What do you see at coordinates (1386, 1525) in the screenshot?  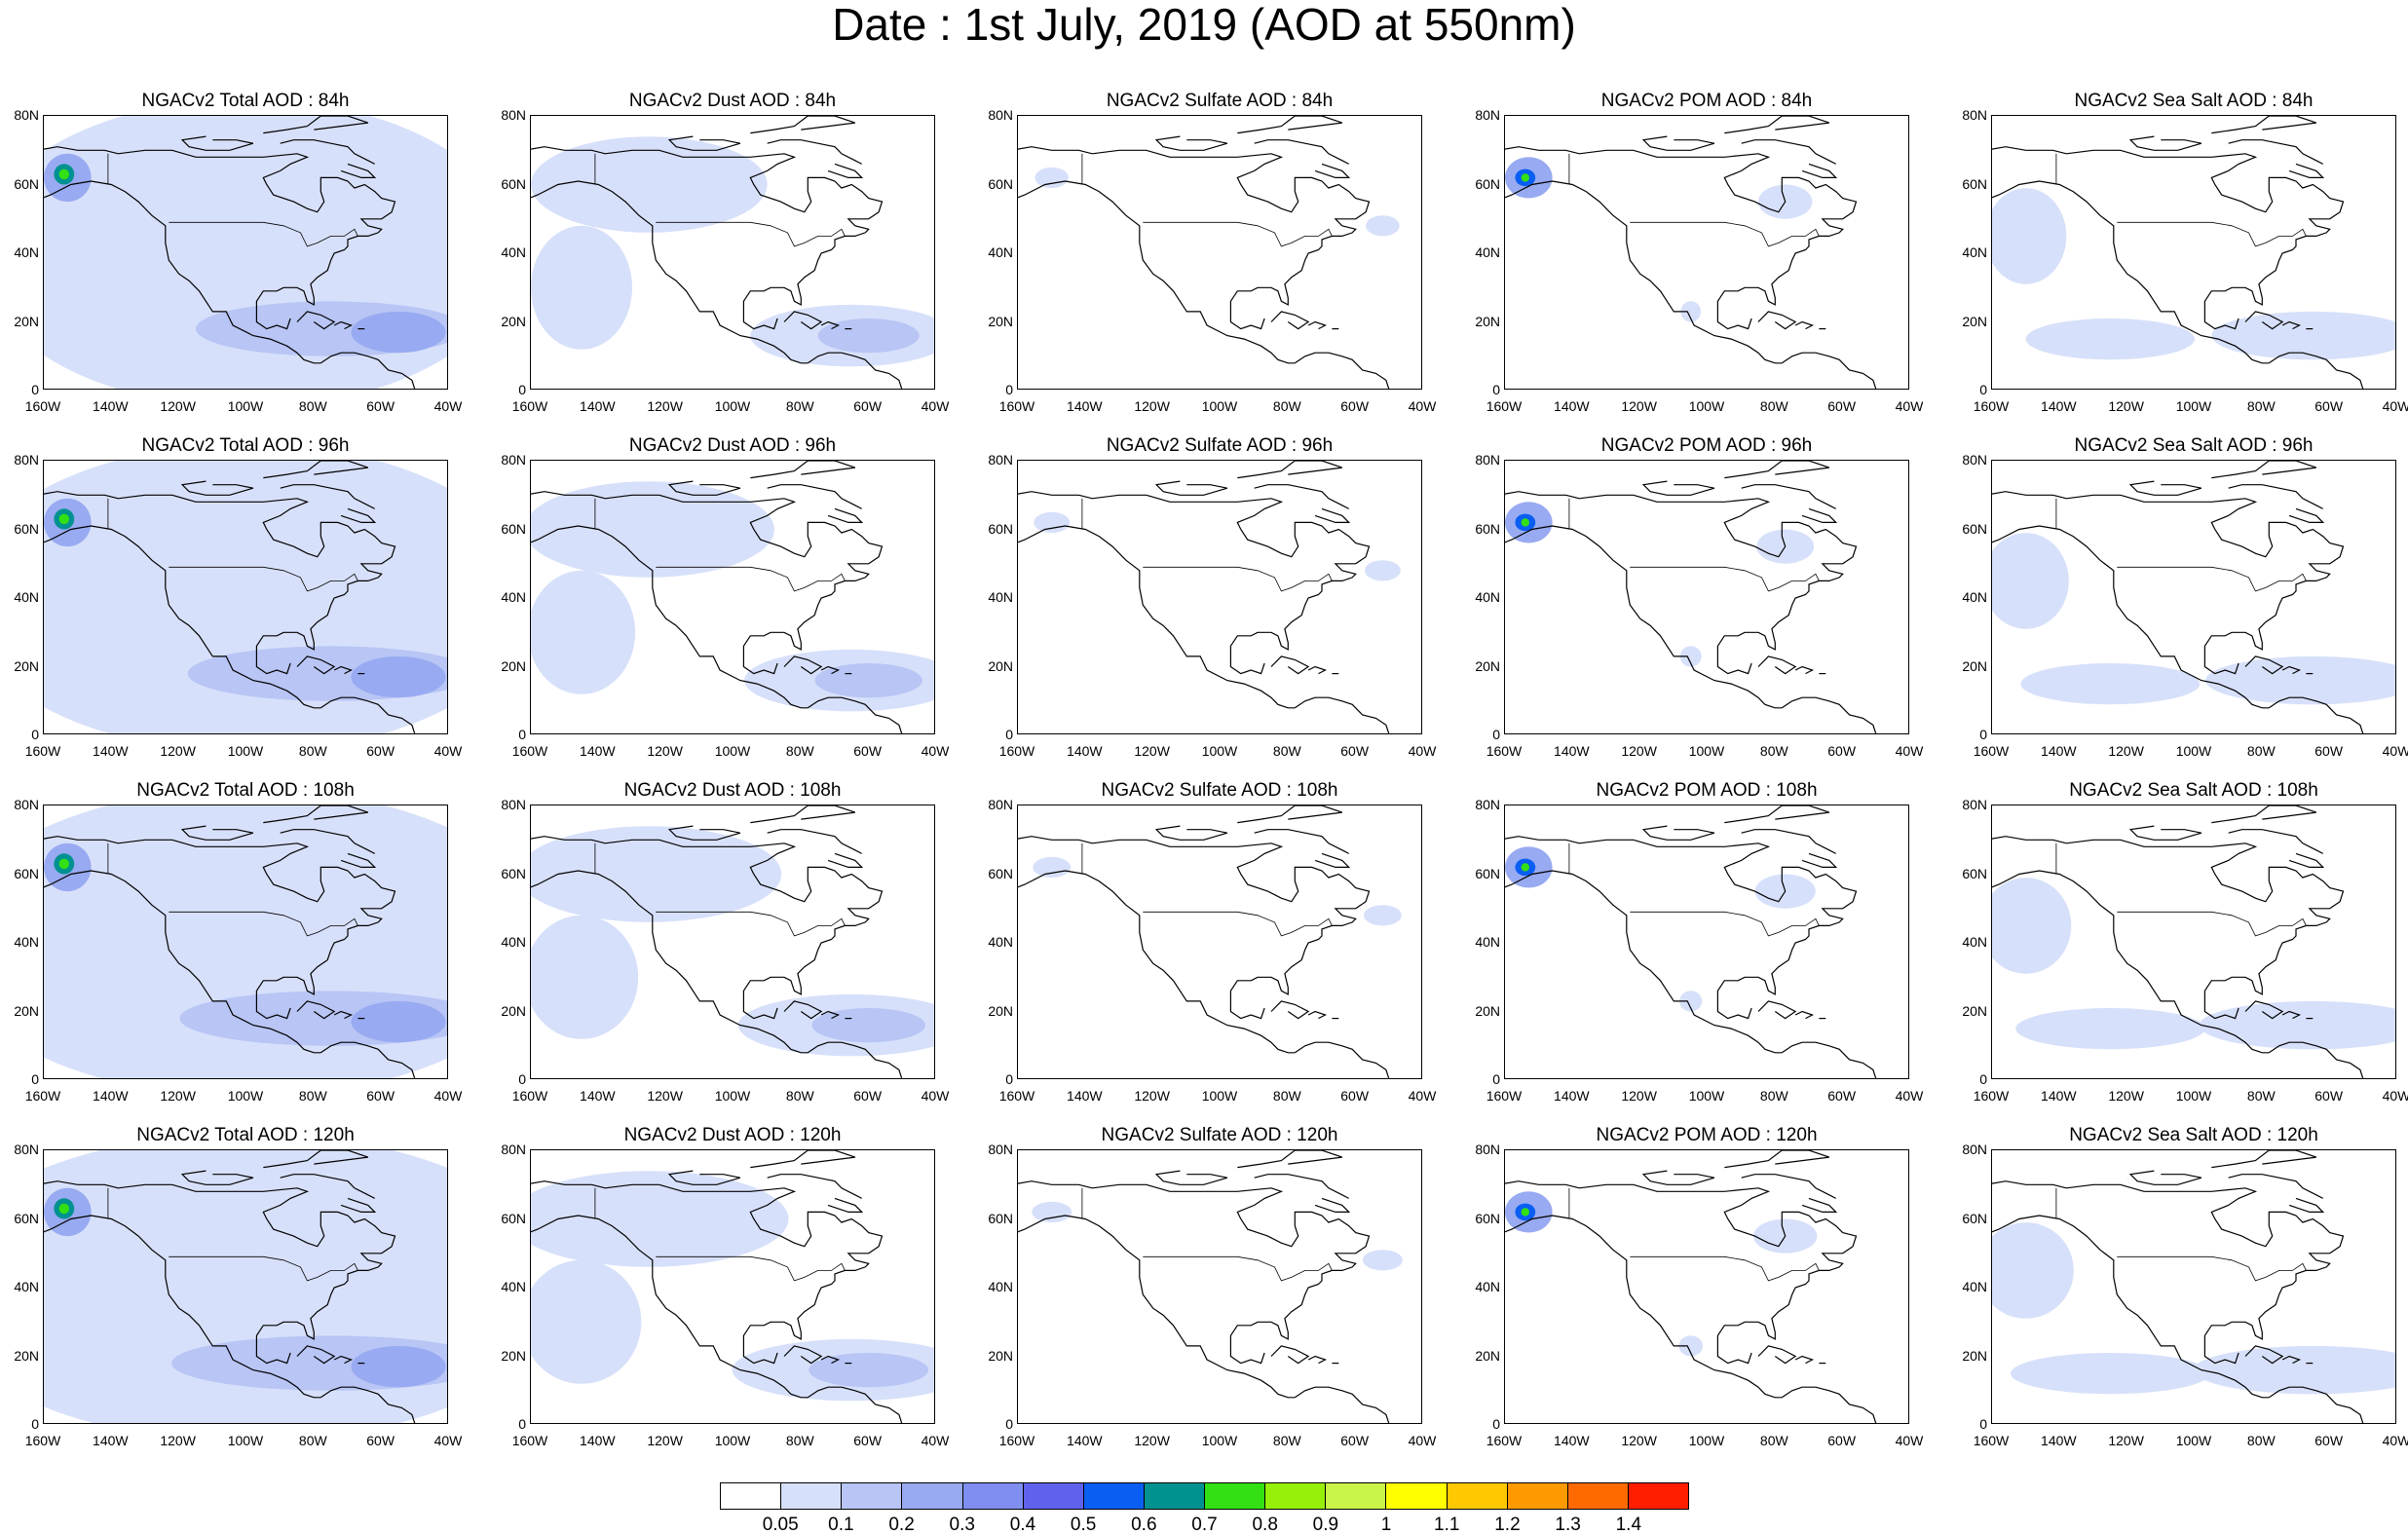 I see `colorbar-label: 1` at bounding box center [1386, 1525].